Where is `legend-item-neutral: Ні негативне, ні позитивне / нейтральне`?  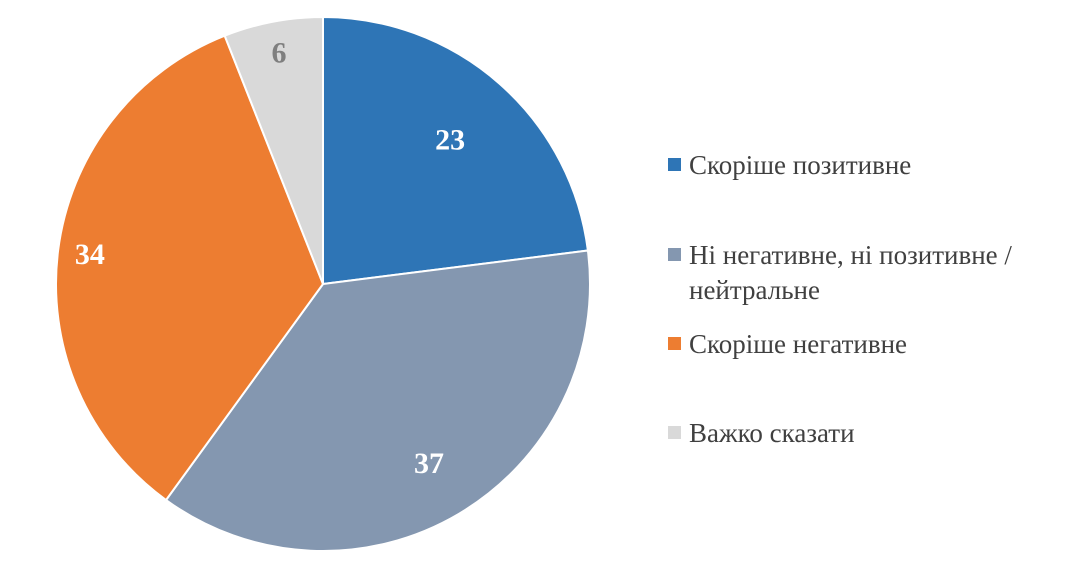 legend-item-neutral: Ні негативне, ні позитивне / нейтральне is located at coordinates (873, 273).